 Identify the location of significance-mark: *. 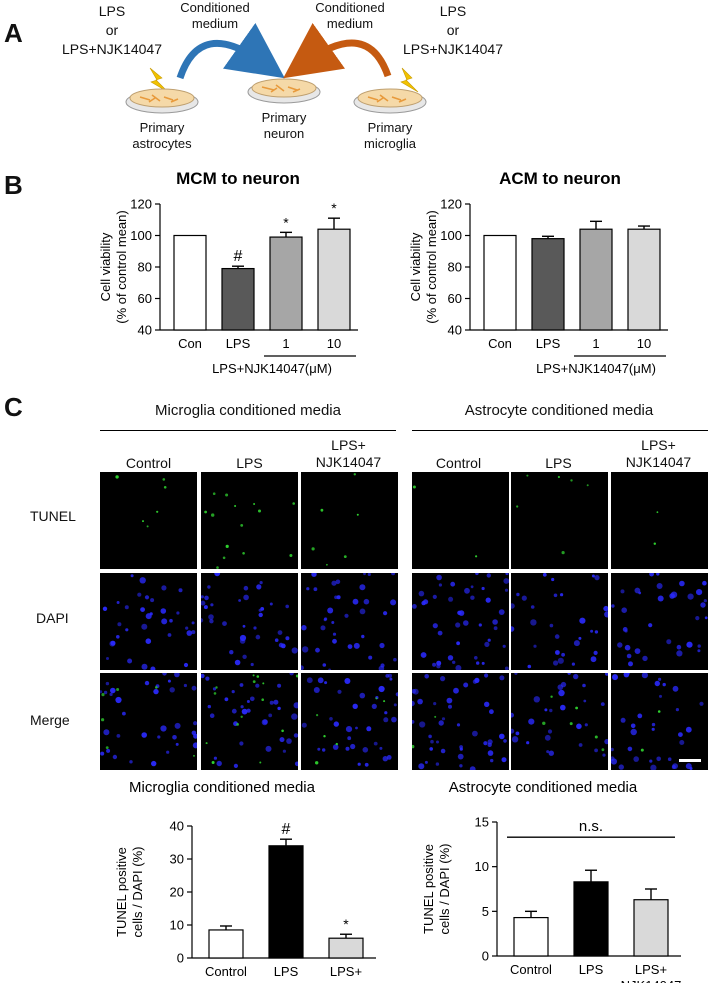
(346, 924).